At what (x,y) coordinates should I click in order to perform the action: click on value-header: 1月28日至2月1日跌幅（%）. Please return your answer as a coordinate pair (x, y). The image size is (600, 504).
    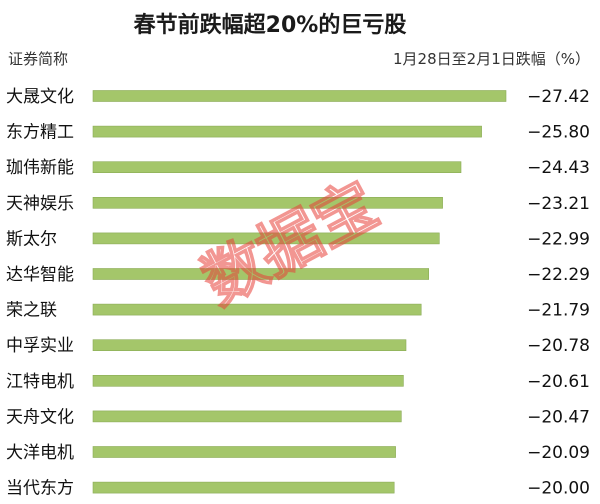
    Looking at the image, I should click on (491, 59).